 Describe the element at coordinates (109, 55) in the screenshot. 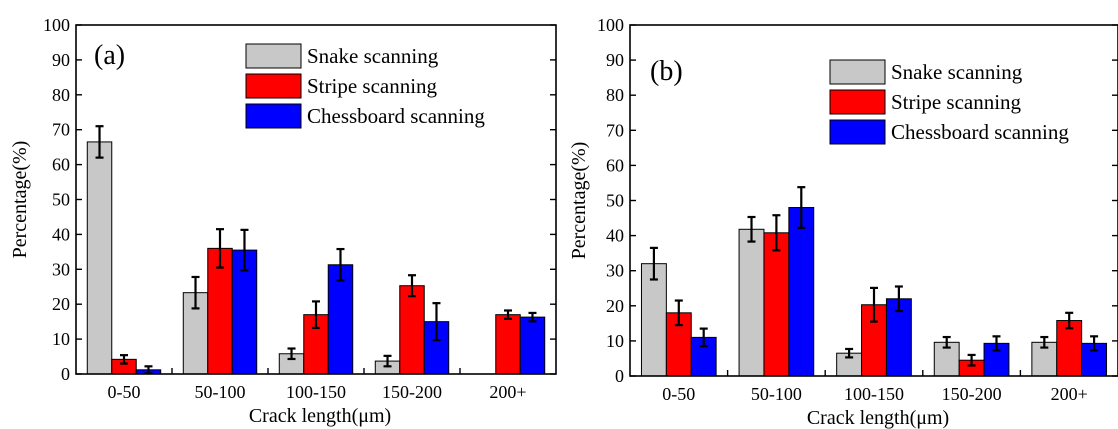

I see `panel-label: (a)` at that location.